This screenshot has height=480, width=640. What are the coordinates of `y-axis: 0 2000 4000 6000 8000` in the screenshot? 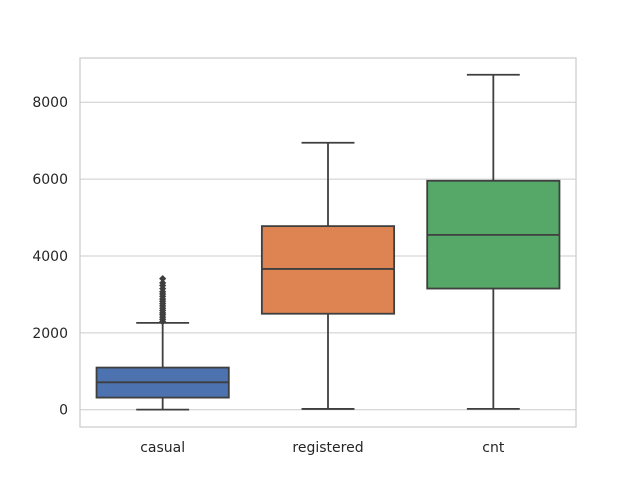 It's located at (50, 257).